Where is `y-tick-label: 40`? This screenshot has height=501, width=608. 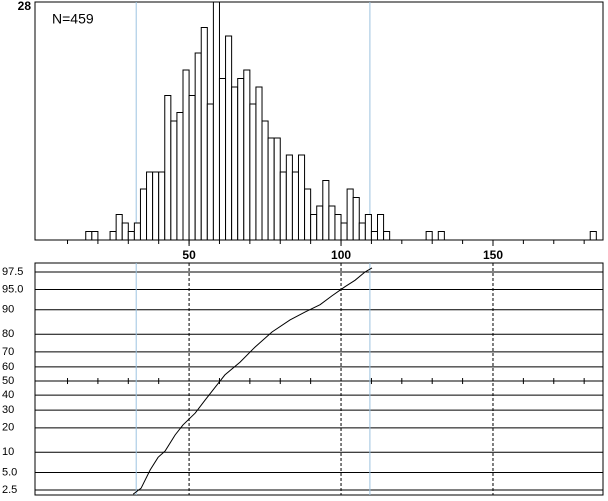 y-tick-label: 40 is located at coordinates (8, 395).